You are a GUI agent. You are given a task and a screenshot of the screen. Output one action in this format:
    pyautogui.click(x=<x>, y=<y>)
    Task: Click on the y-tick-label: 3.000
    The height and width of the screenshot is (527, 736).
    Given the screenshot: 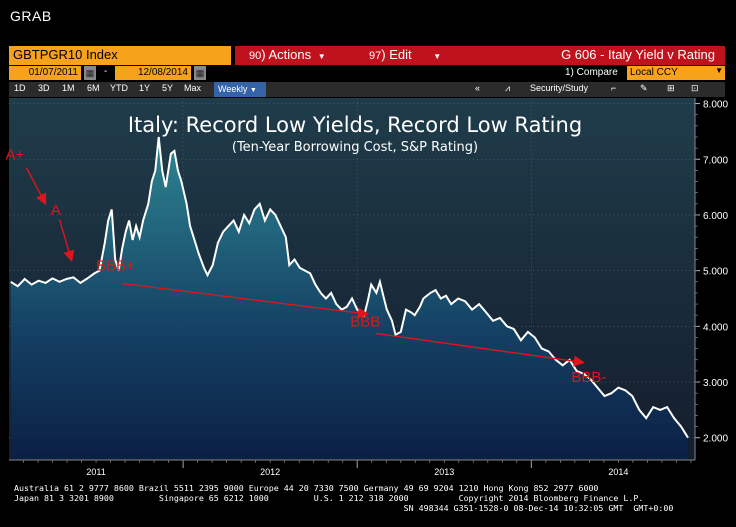 What is the action you would take?
    pyautogui.click(x=715, y=383)
    